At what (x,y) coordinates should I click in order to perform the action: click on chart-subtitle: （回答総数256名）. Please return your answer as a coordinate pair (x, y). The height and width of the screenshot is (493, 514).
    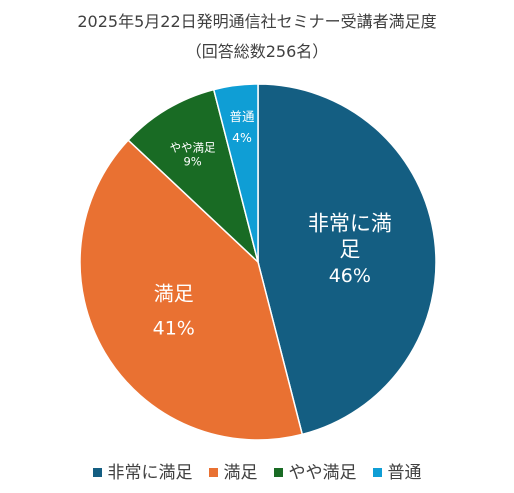
    Looking at the image, I should click on (257, 51).